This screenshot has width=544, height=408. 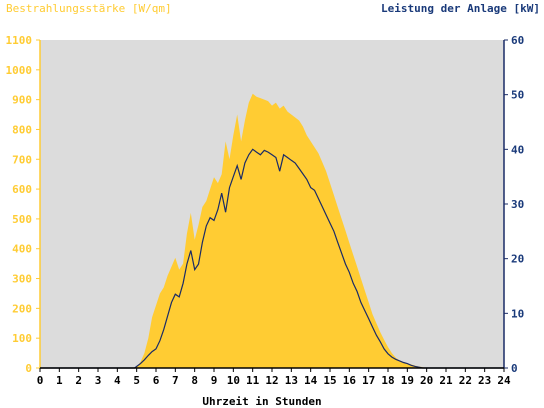 I want to click on left-tick-label: 0, so click(x=28, y=368).